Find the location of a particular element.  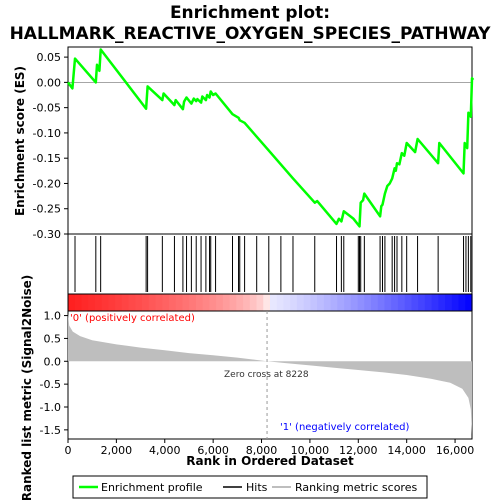

metric-y-tick-label: 1.0 is located at coordinates (53, 316).